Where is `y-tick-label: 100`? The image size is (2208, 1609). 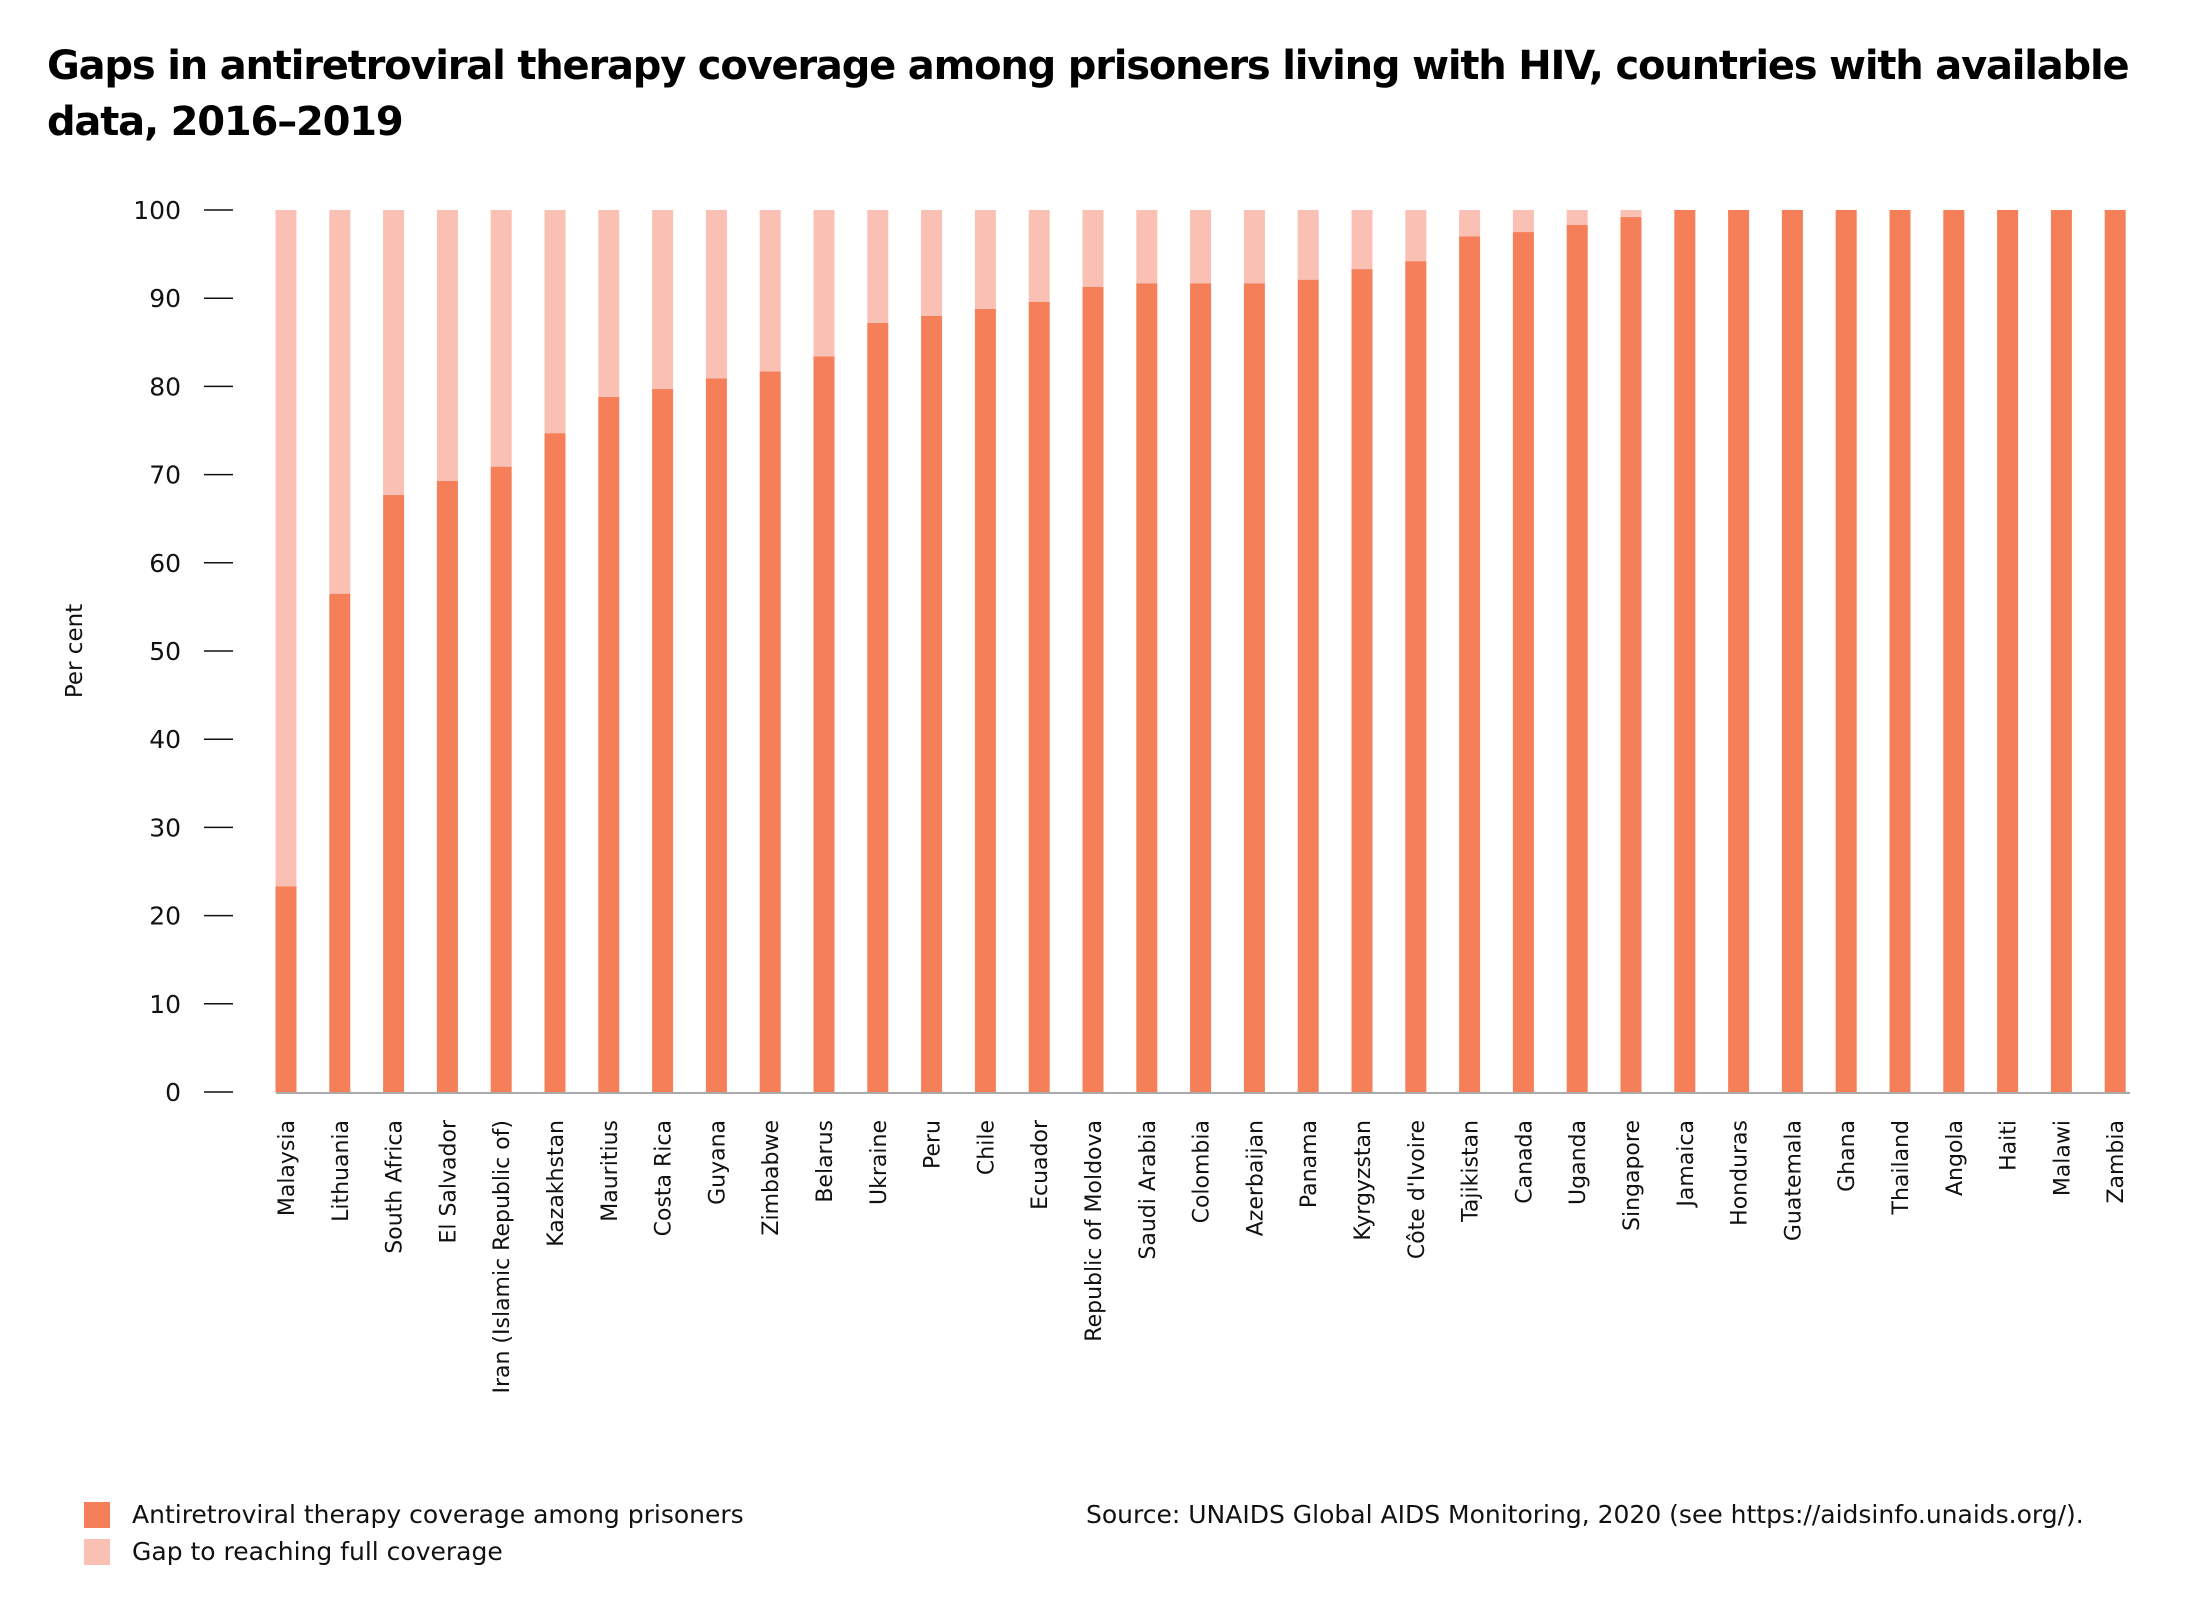
y-tick-label: 100 is located at coordinates (157, 210).